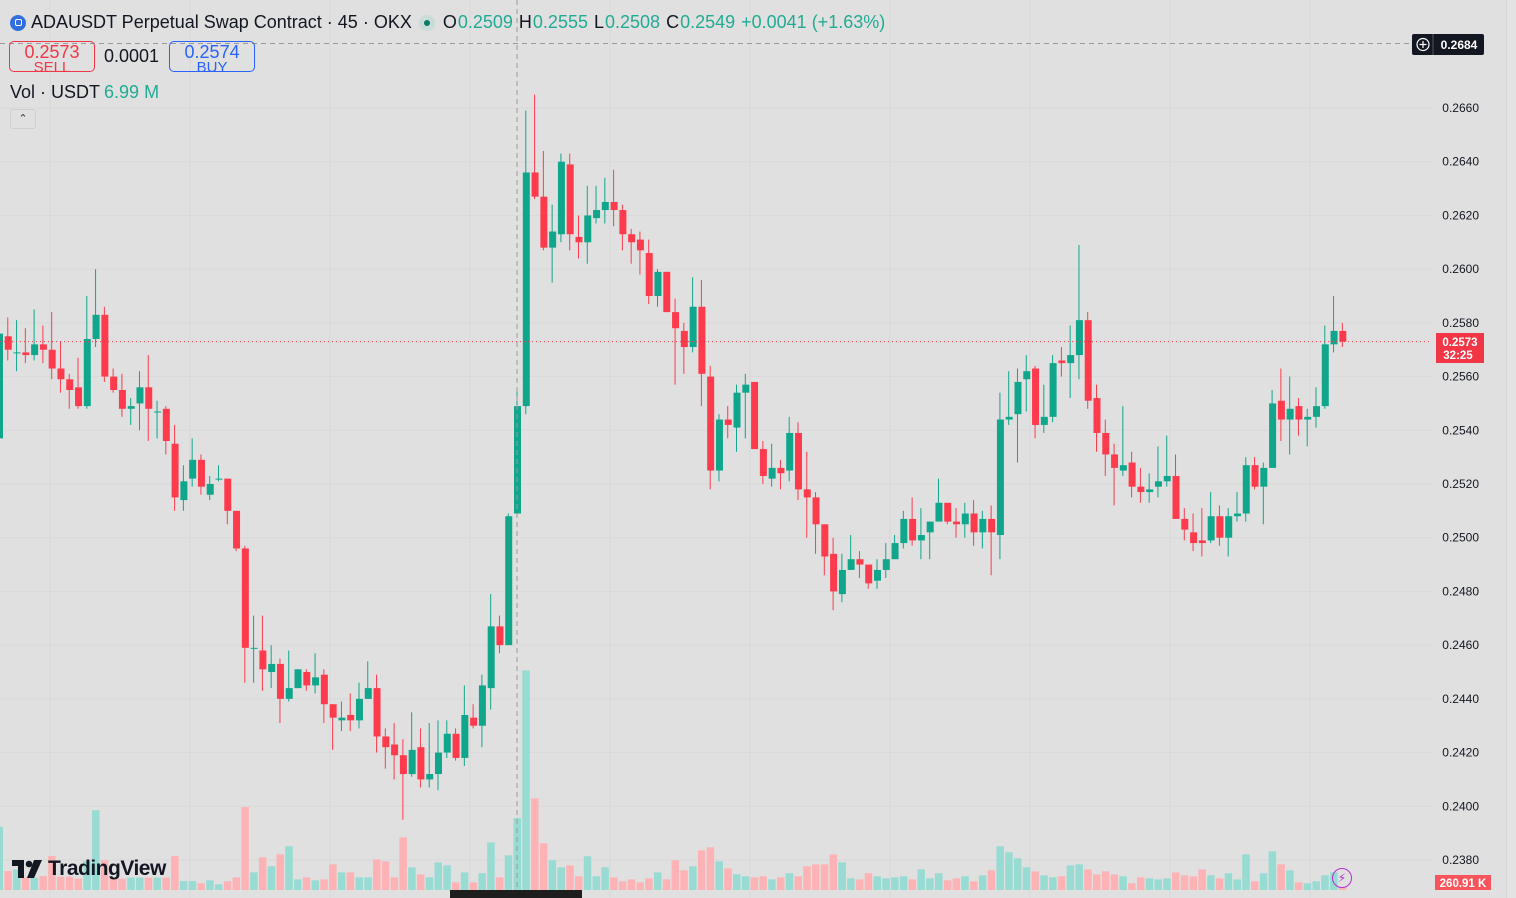  I want to click on lightning-icon: ⚡︎, so click(1342, 878).